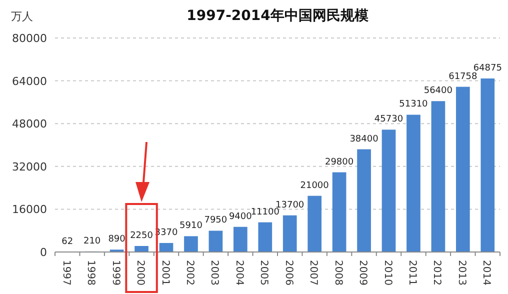 The image size is (508, 294). I want to click on x-tick-label: 2002, so click(189, 273).